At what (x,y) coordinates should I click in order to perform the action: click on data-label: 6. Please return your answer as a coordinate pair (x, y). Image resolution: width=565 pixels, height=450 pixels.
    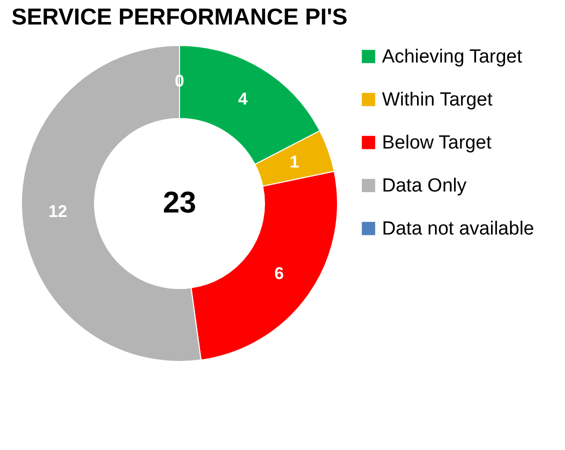
    Looking at the image, I should click on (279, 273).